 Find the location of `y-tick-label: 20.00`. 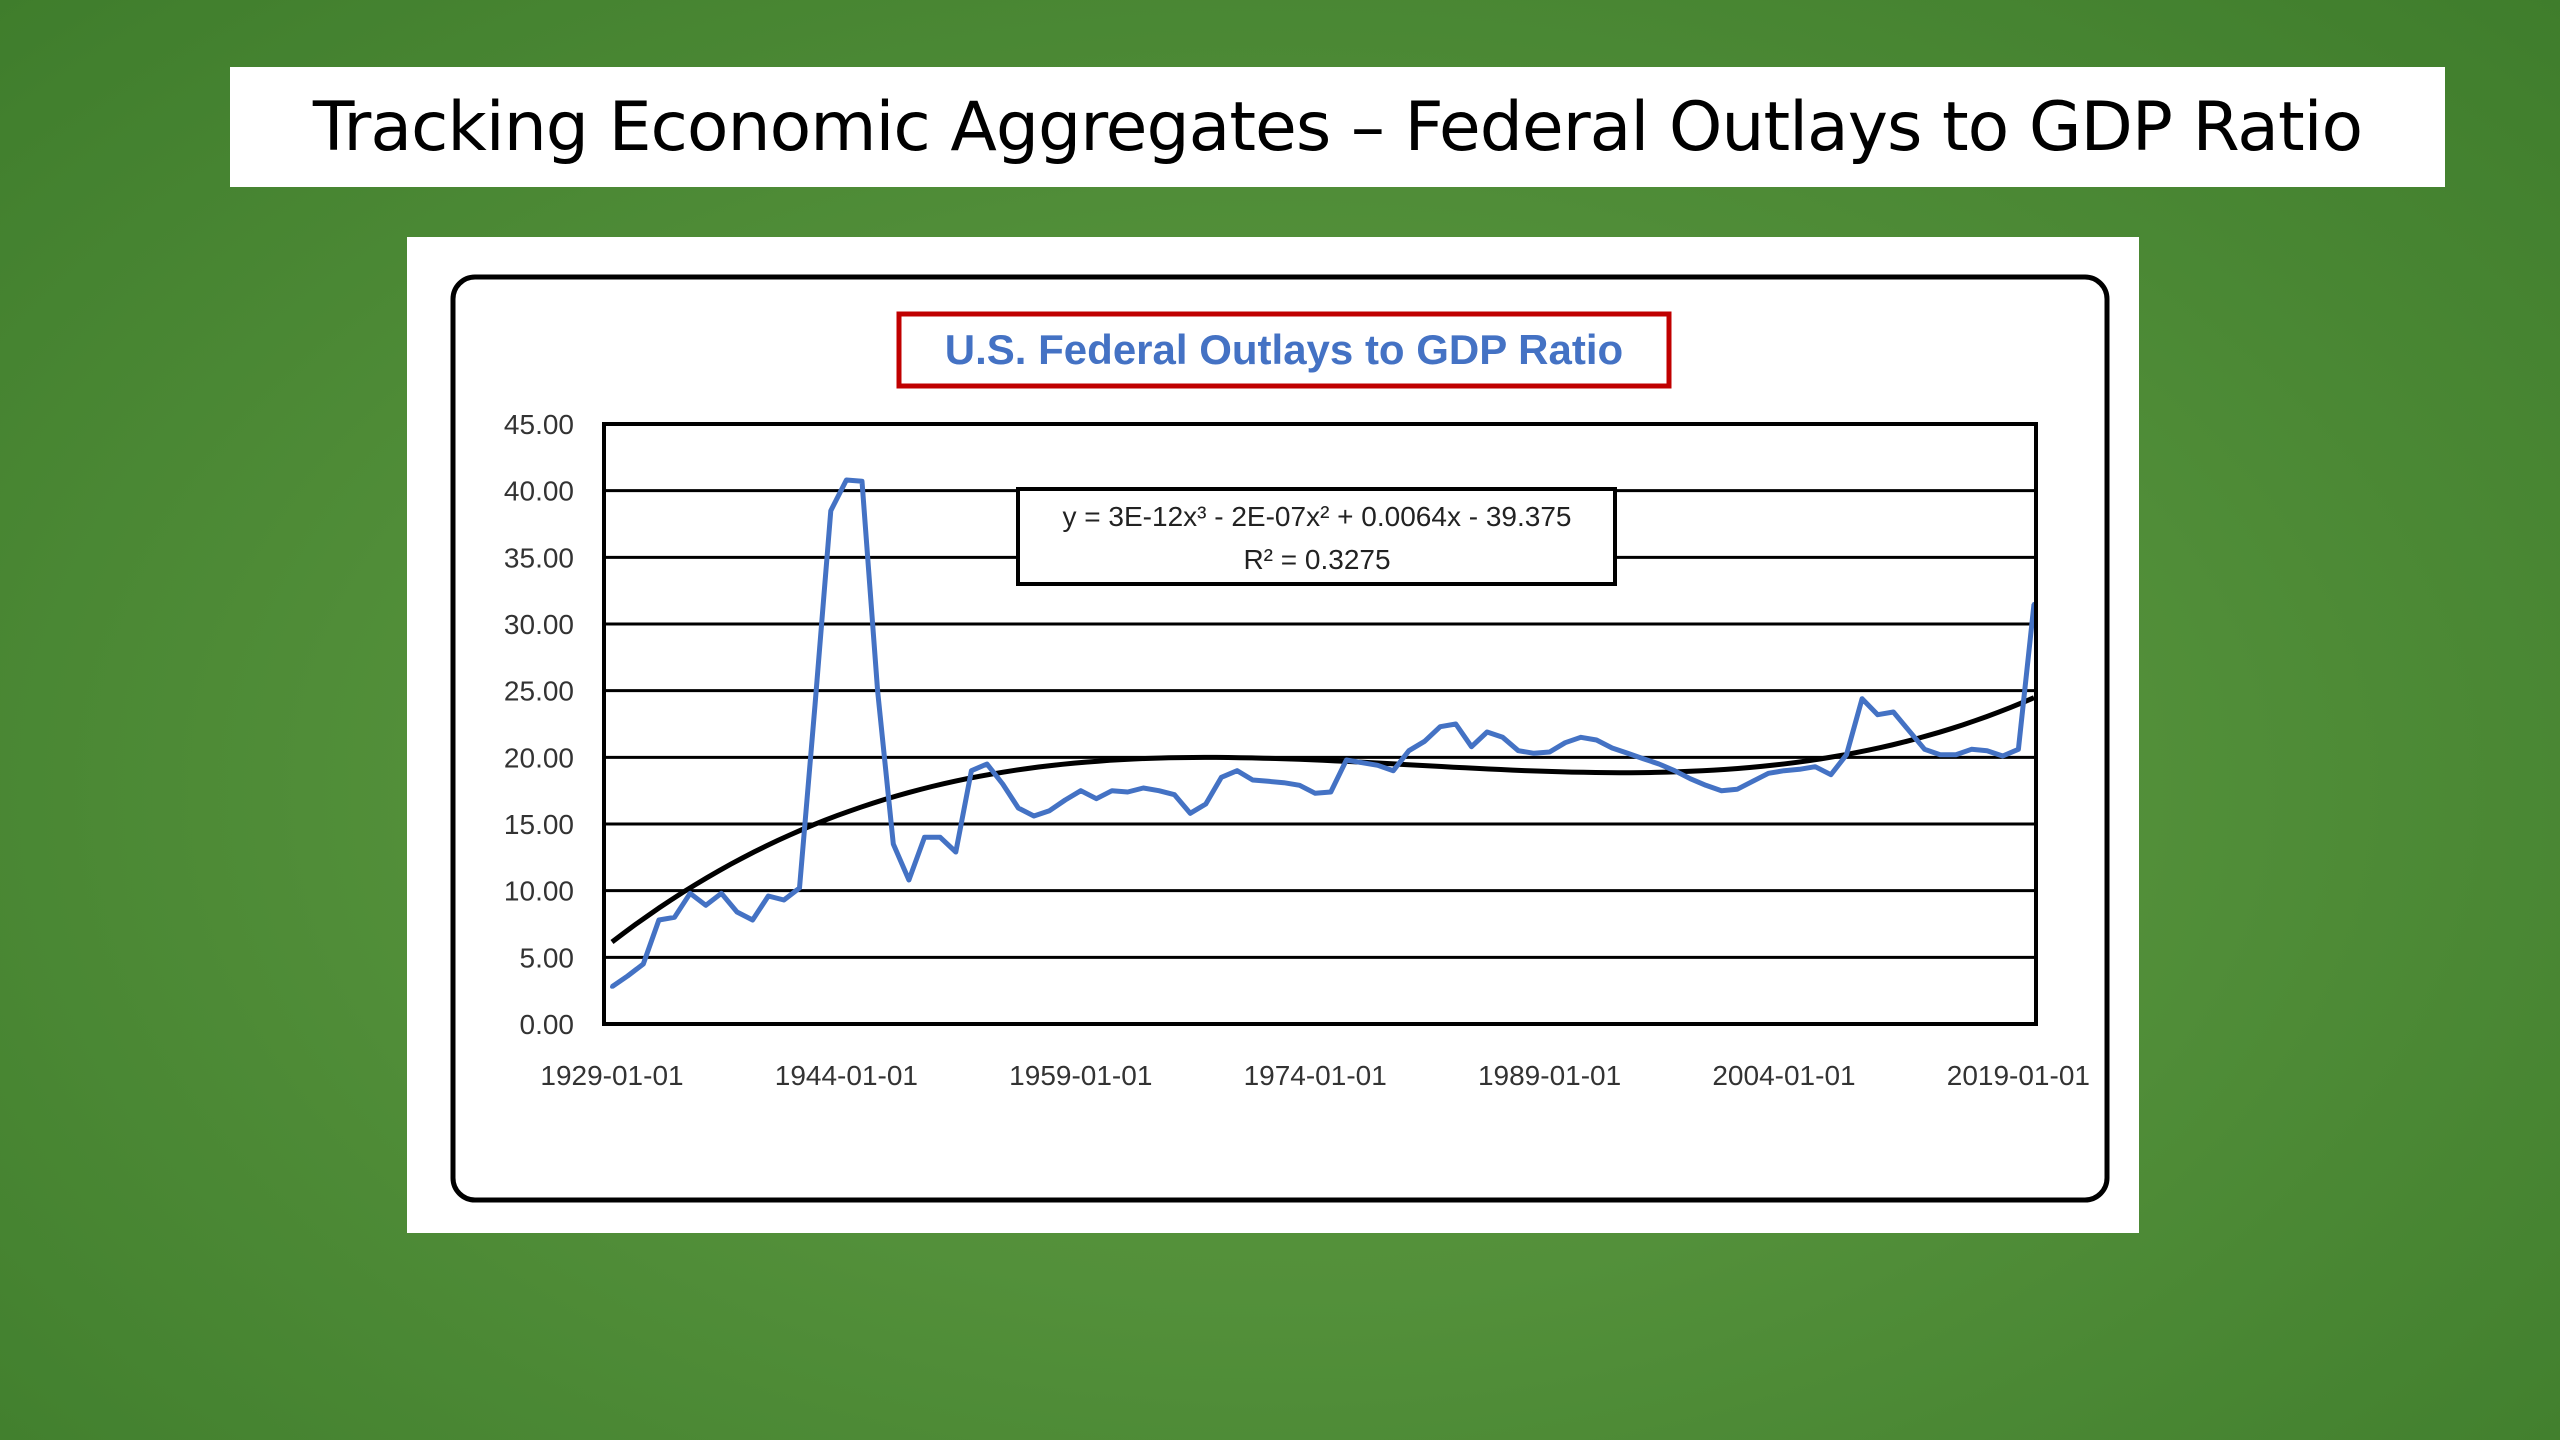

y-tick-label: 20.00 is located at coordinates (539, 757).